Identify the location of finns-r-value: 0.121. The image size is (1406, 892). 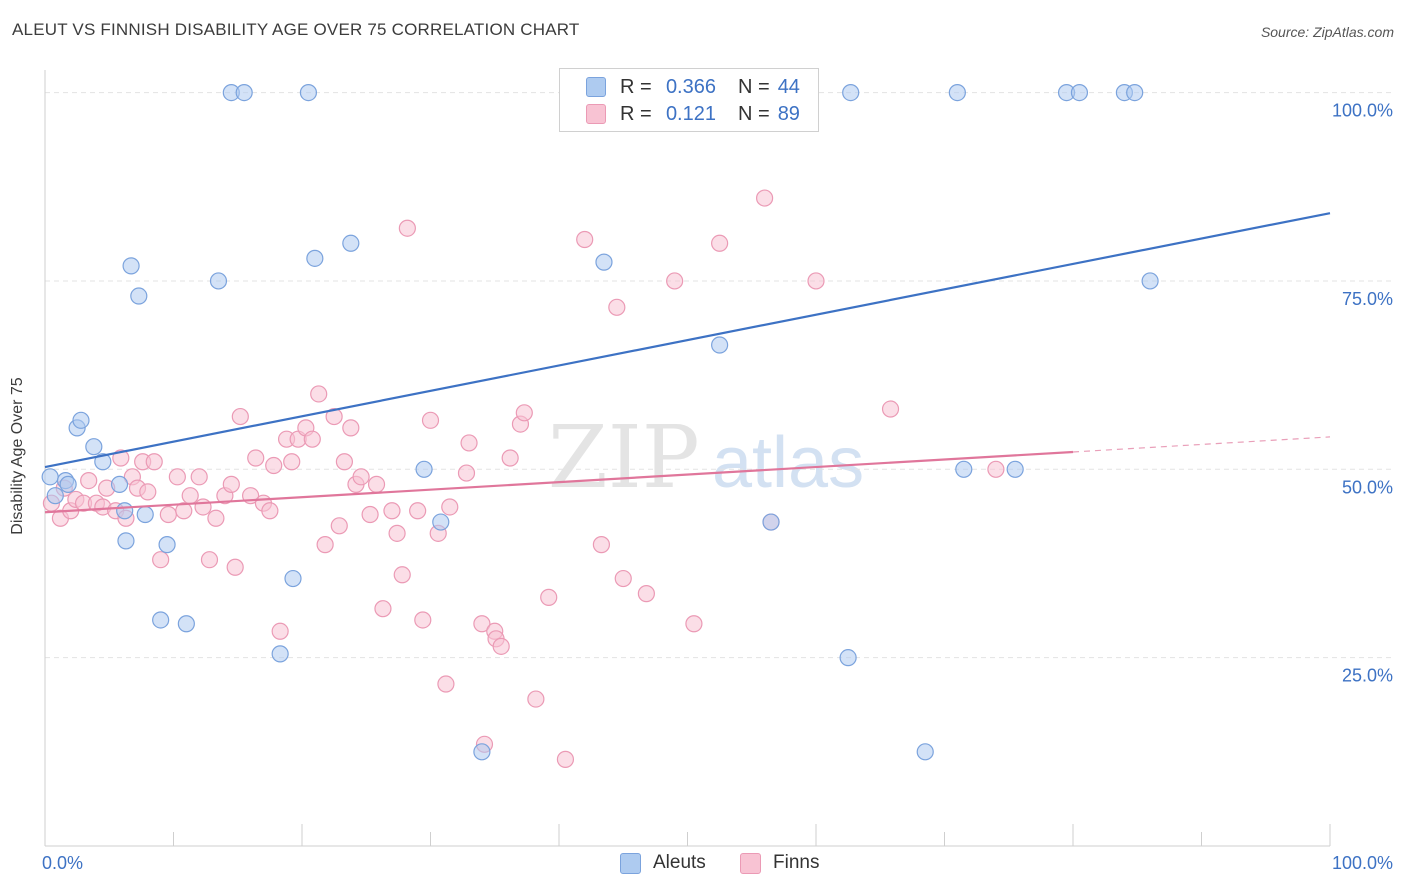
(690, 113).